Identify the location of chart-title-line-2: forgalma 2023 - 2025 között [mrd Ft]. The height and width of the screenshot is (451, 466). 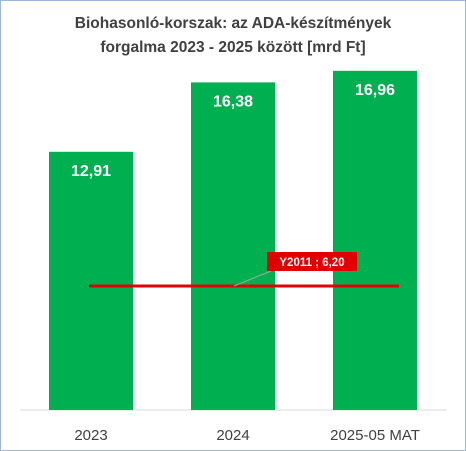
(232, 47).